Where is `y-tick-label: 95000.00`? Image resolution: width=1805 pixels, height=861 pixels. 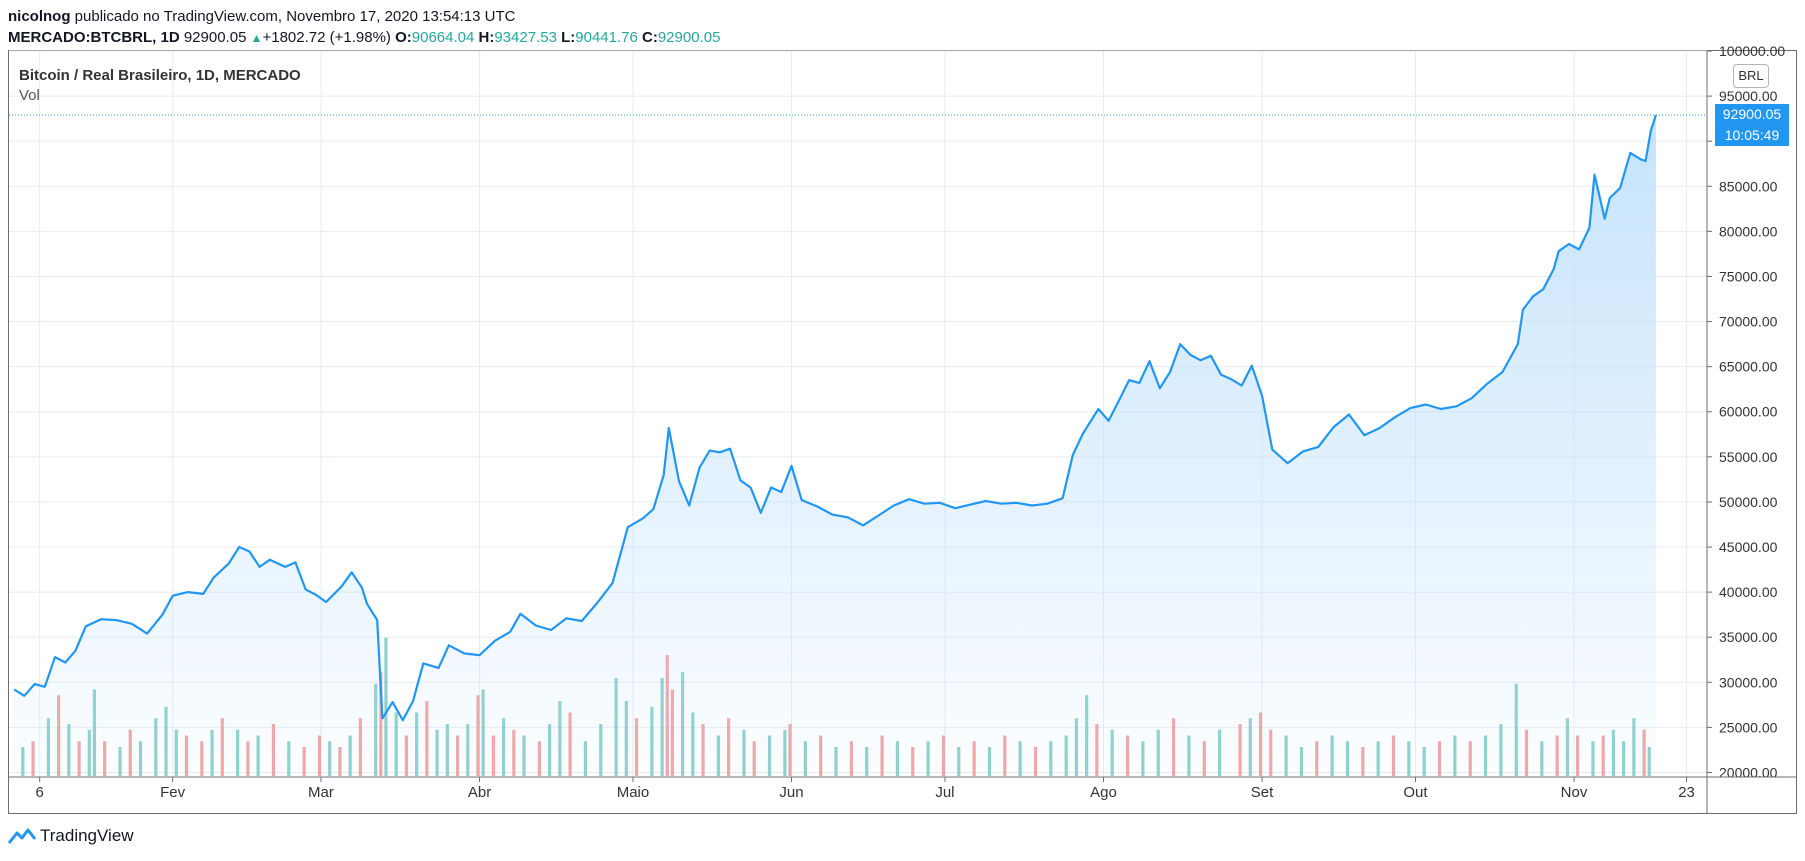
y-tick-label: 95000.00 is located at coordinates (1748, 96).